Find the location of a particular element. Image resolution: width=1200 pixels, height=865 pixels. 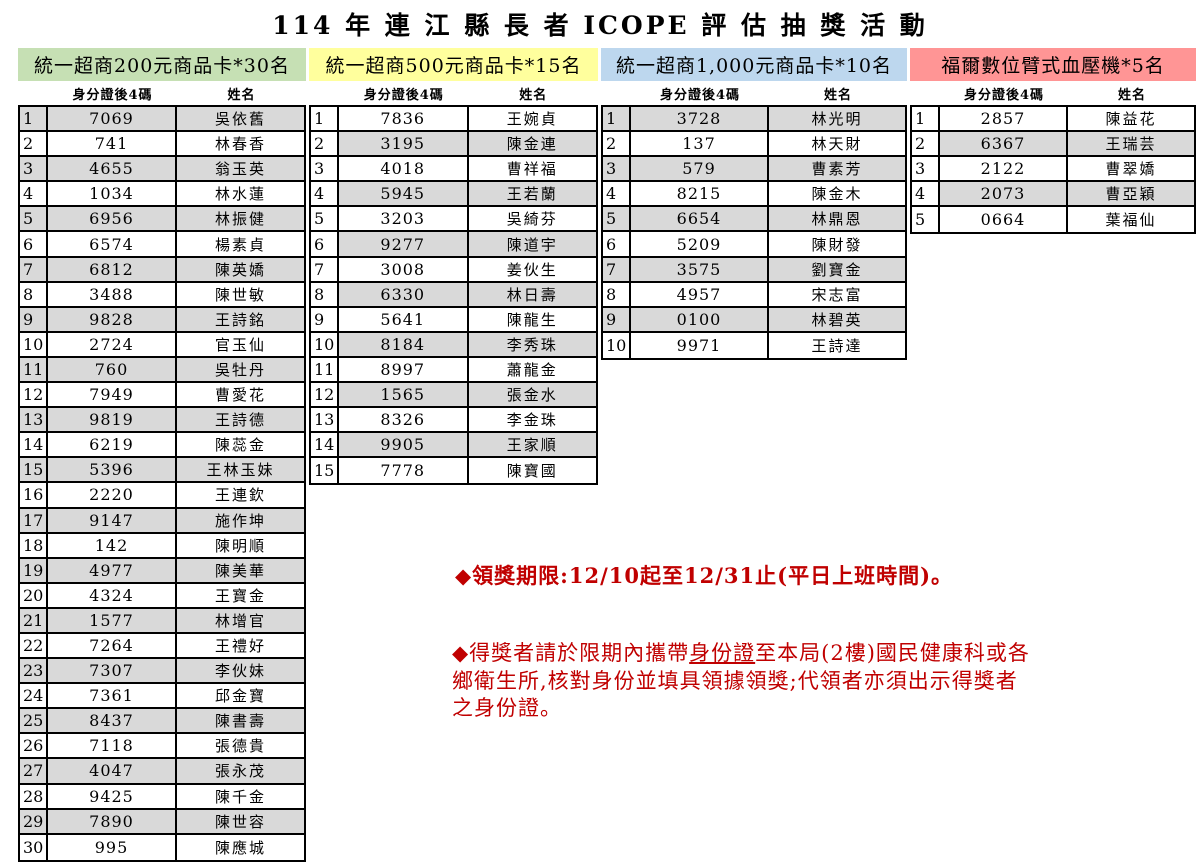

table-row: 14 6219 陳蕊金 is located at coordinates (162, 446).